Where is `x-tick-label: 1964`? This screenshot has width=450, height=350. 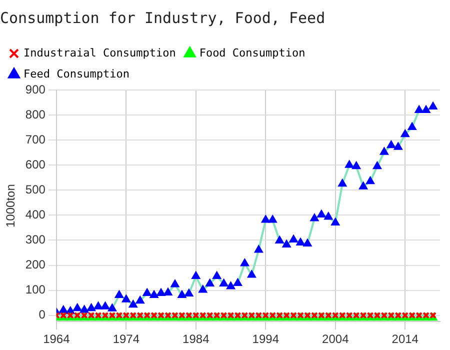 x-tick-label: 1964 is located at coordinates (56, 339).